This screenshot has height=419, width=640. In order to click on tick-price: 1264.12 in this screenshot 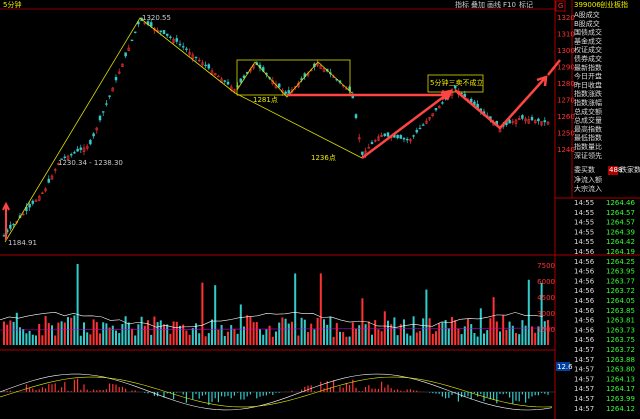, I will do `click(620, 409)`.